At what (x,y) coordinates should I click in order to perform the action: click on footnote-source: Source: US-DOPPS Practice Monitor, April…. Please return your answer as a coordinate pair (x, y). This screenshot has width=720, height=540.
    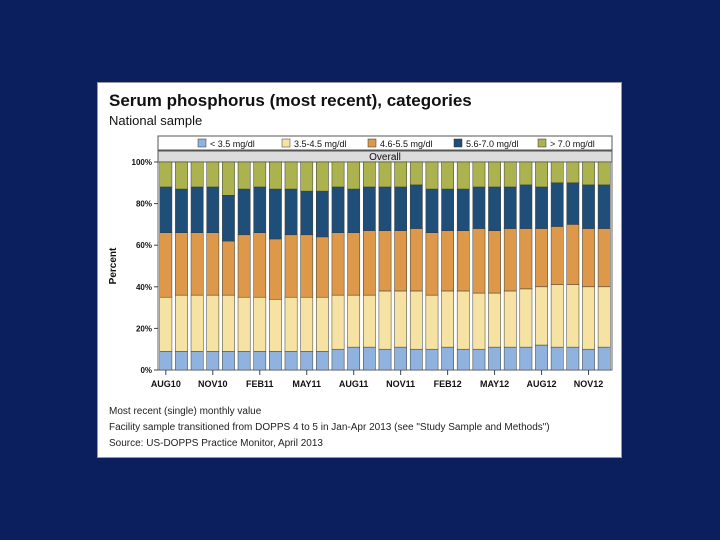
    Looking at the image, I should click on (216, 443).